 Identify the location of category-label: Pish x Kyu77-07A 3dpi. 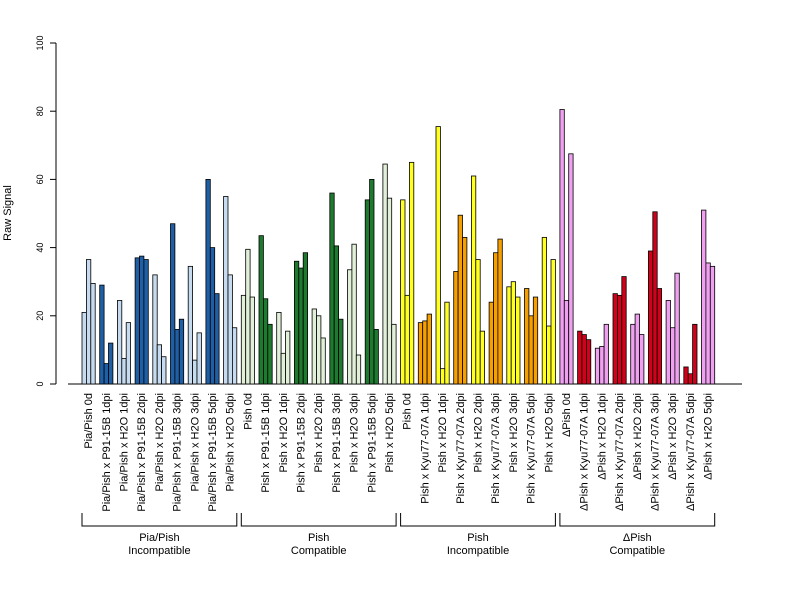
(496, 448).